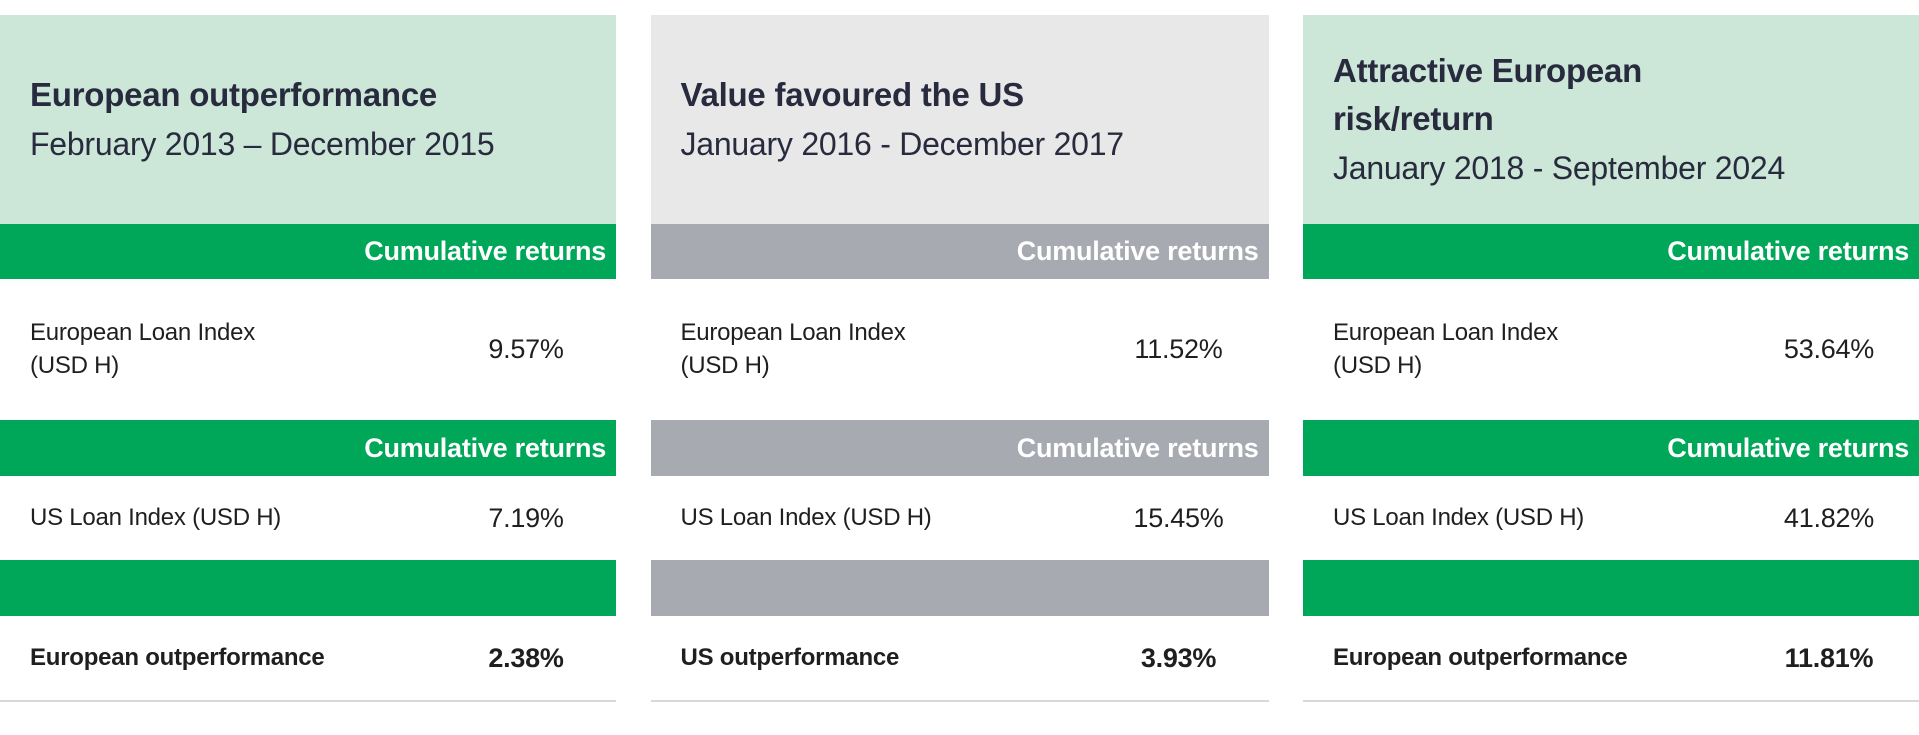 The height and width of the screenshot is (735, 1919). I want to click on index-value: 15.45%, so click(1178, 517).